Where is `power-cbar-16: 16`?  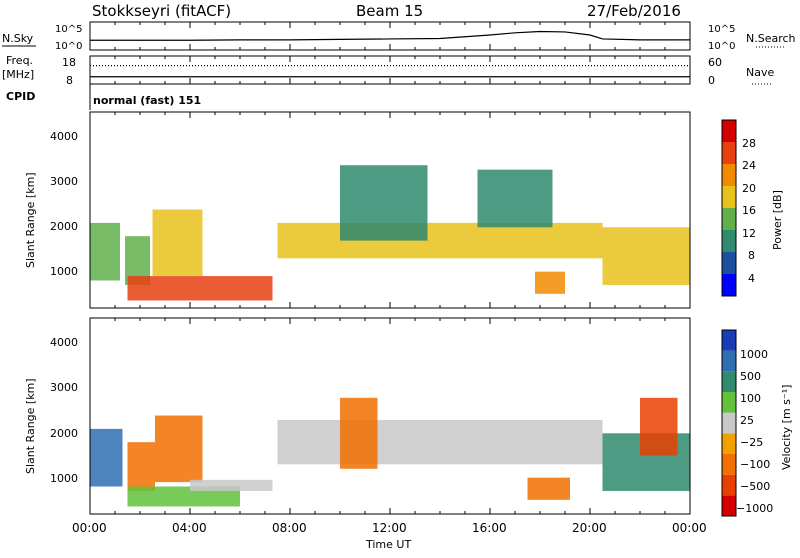
power-cbar-16: 16 is located at coordinates (749, 210).